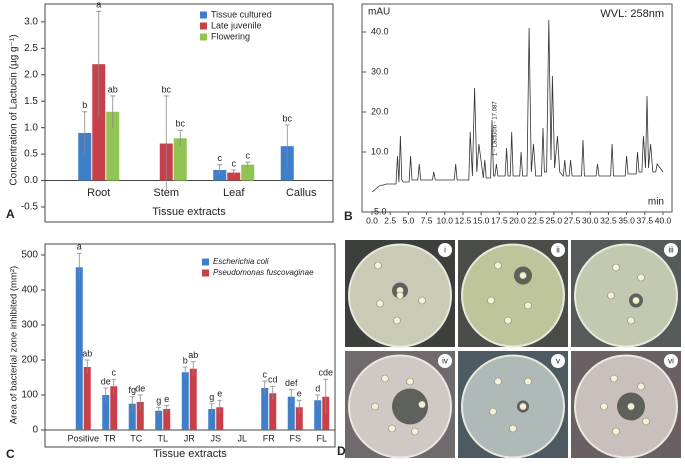 This screenshot has width=685, height=466. I want to click on x-tick-label: 30.0, so click(590, 220).